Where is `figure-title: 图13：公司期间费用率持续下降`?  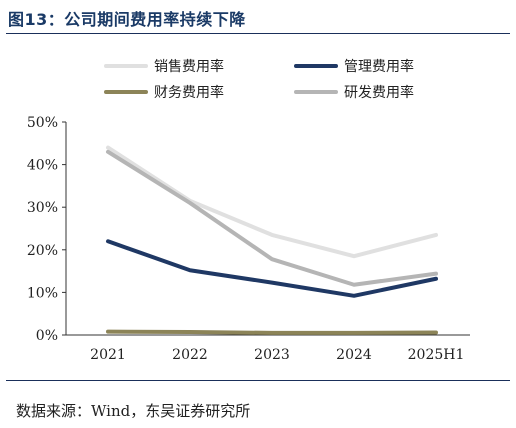 figure-title: 图13：公司期间费用率持续下降 is located at coordinates (127, 19).